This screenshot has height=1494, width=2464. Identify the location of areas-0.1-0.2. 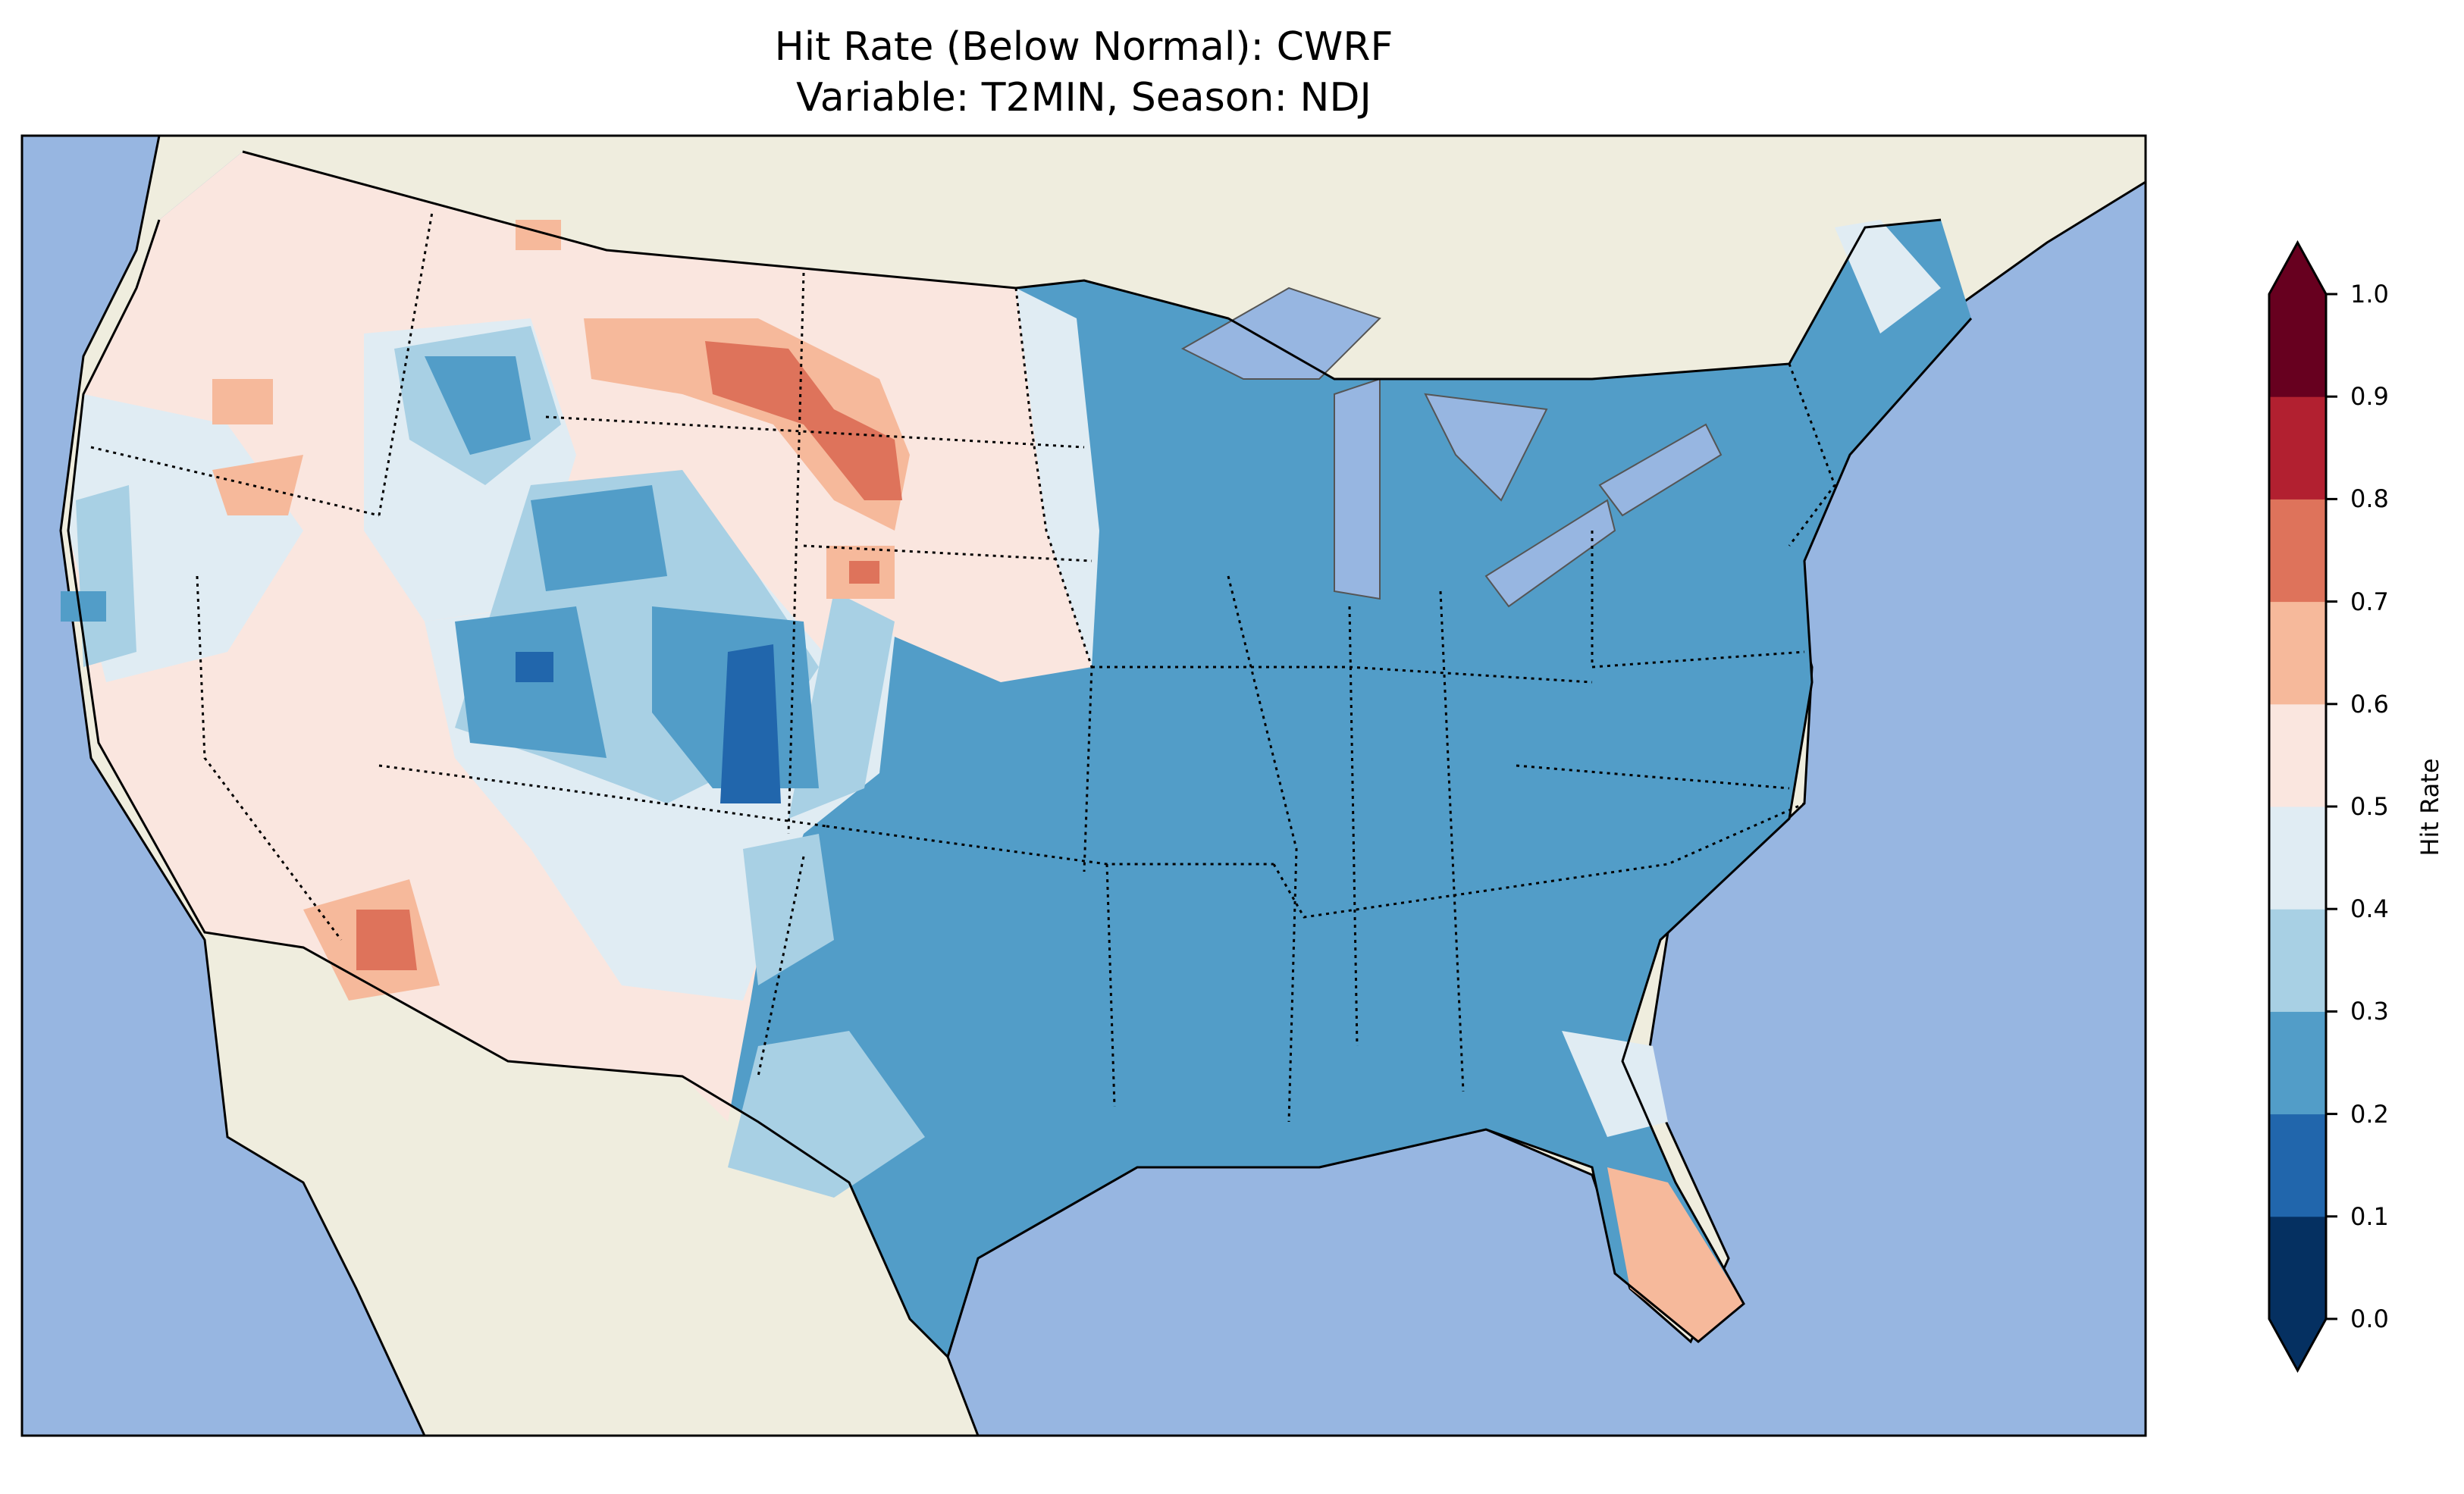
(648, 723).